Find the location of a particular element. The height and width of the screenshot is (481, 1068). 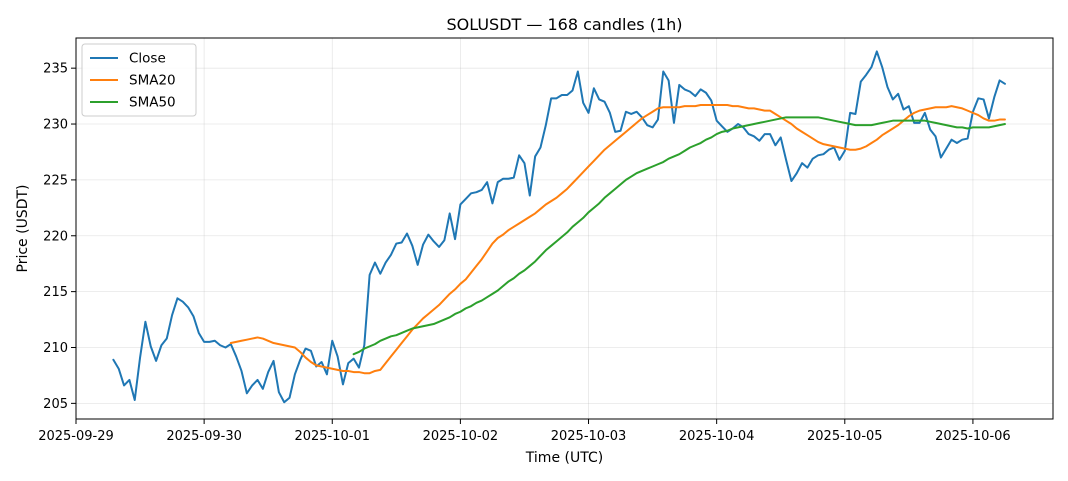

x-tick-label: 2025-10-02 is located at coordinates (461, 436).